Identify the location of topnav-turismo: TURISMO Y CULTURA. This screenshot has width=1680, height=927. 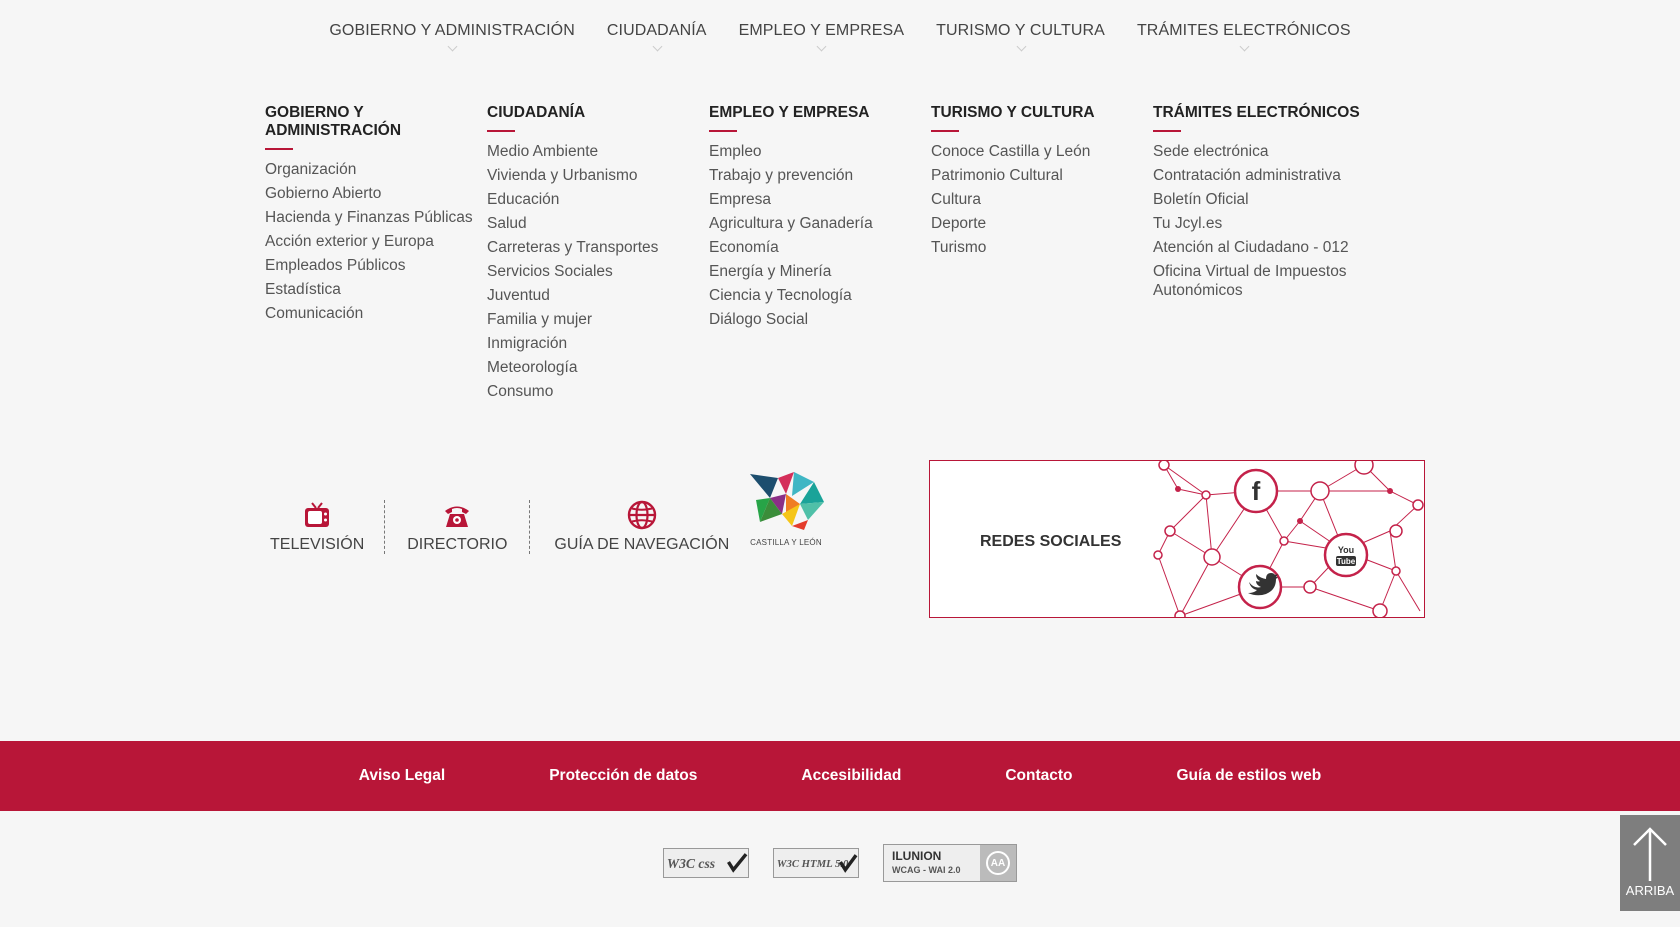
(1020, 30).